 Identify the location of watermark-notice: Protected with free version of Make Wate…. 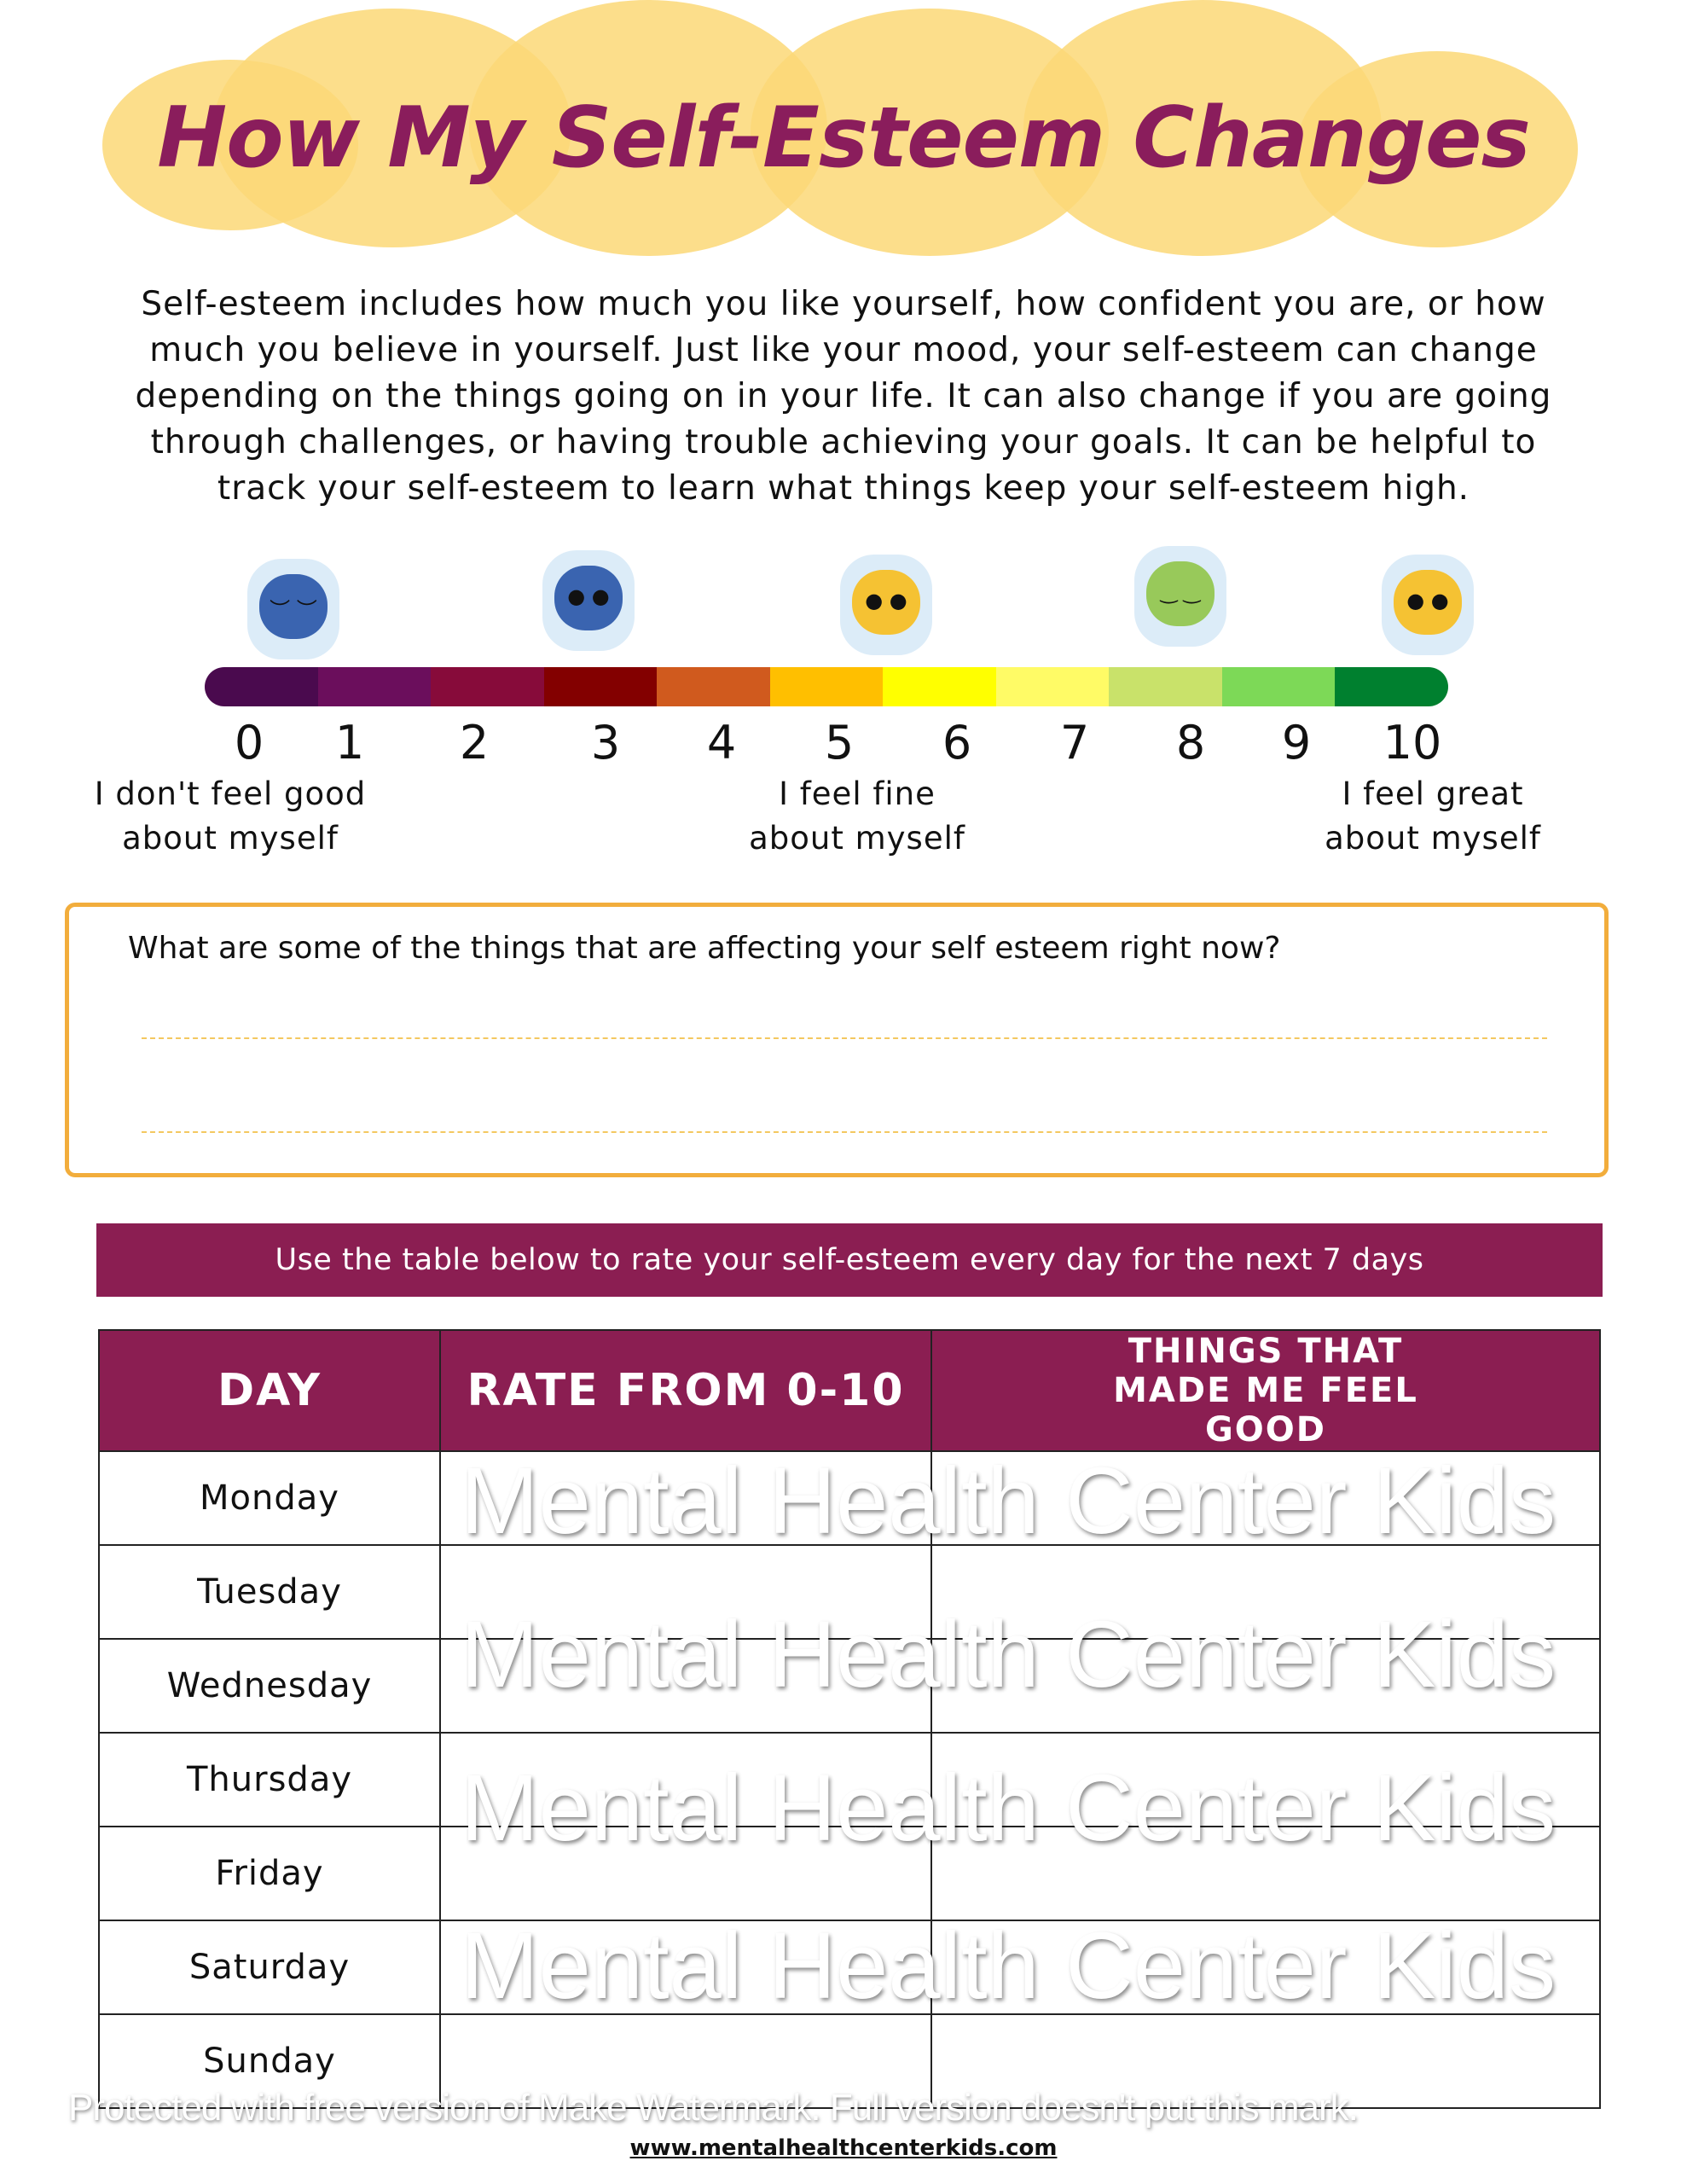
(714, 2108).